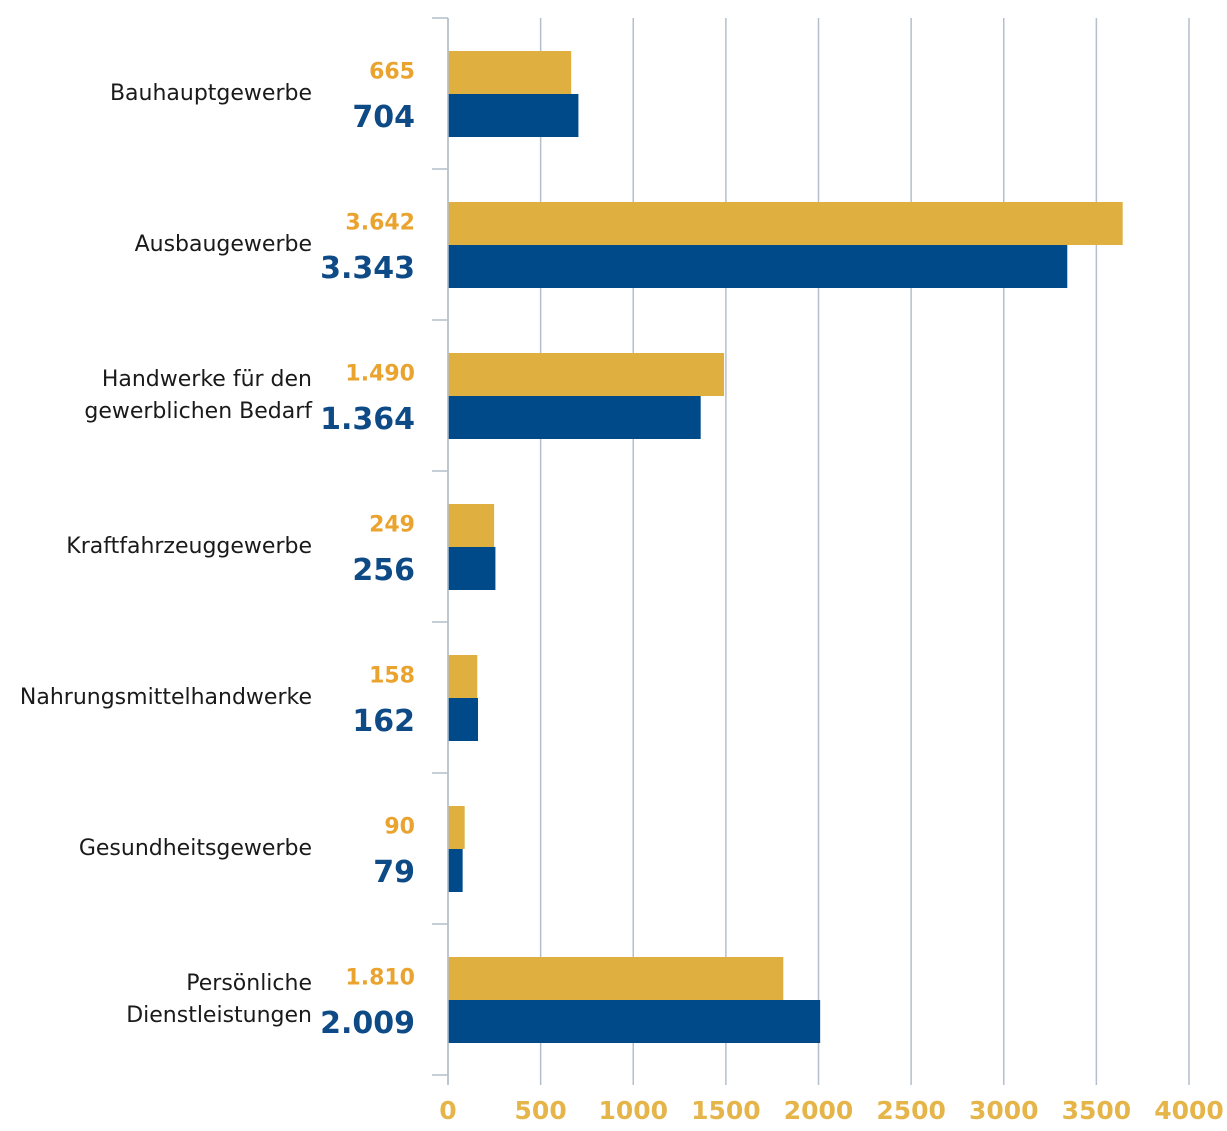 The image size is (1227, 1131). Describe the element at coordinates (392, 676) in the screenshot. I see `value-label: 158` at that location.